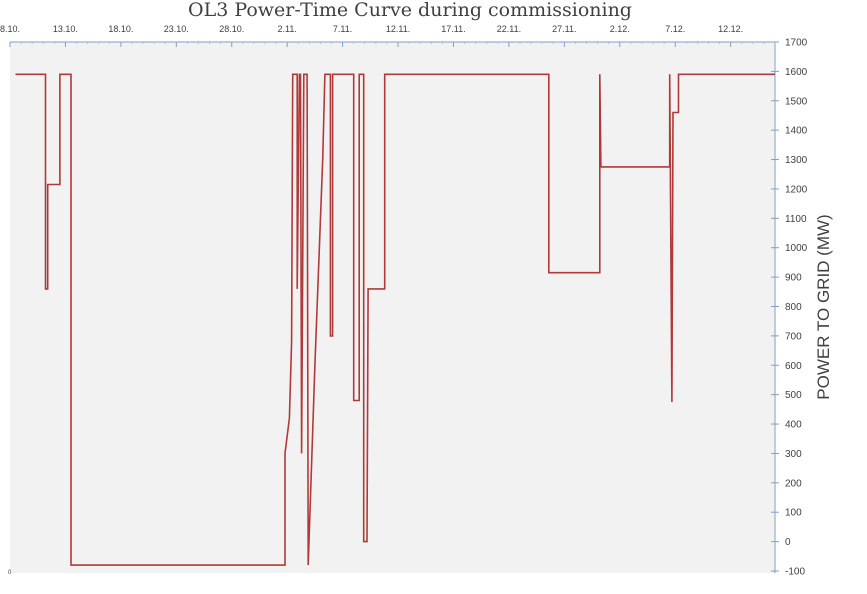 The height and width of the screenshot is (594, 867). Describe the element at coordinates (675, 29) in the screenshot. I see `x-tick-label: 7.12.` at that location.